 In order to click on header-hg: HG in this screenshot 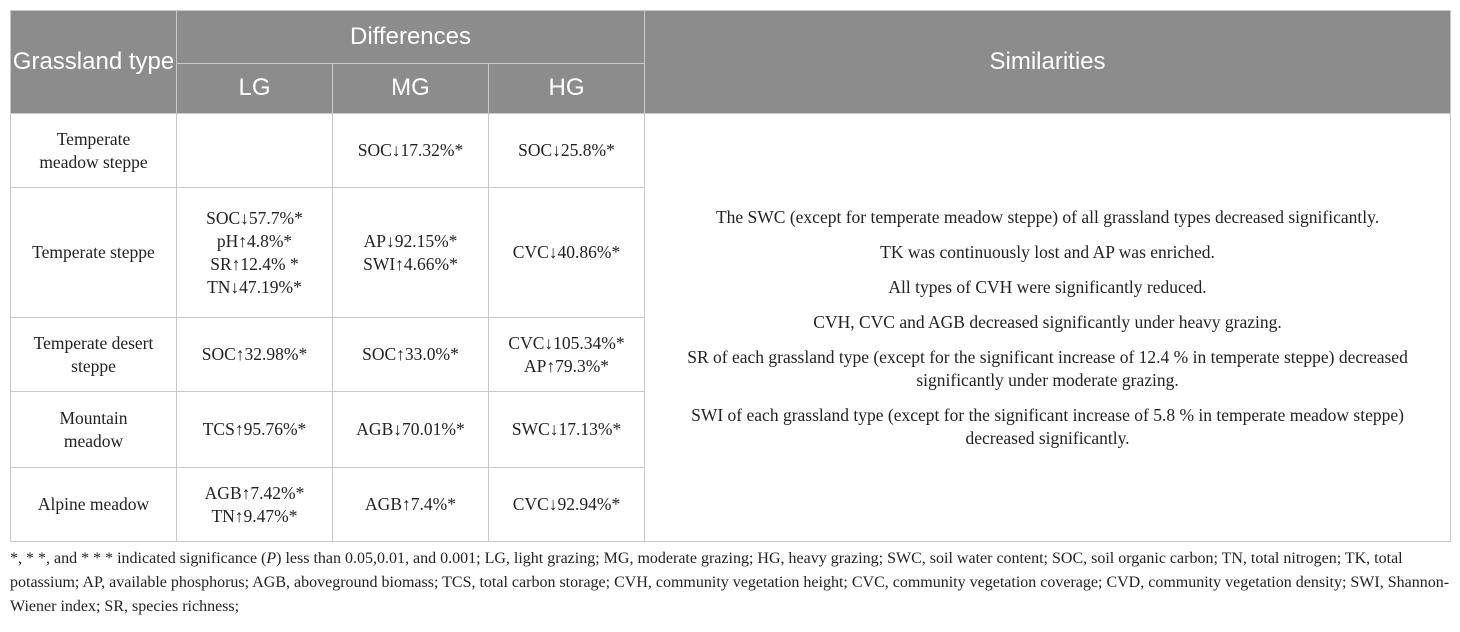, I will do `click(566, 88)`.